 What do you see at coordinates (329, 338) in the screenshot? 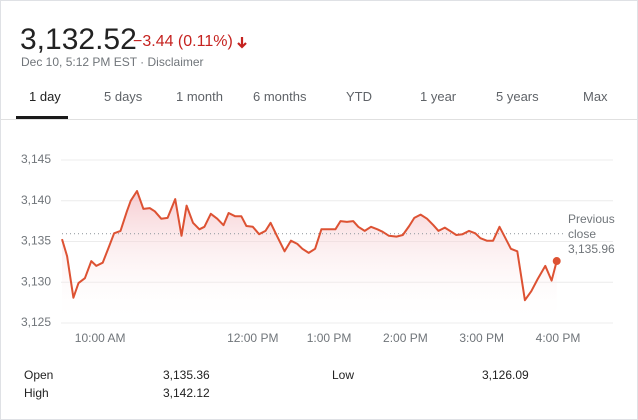
I see `x-tick-label: 1:00 PM` at bounding box center [329, 338].